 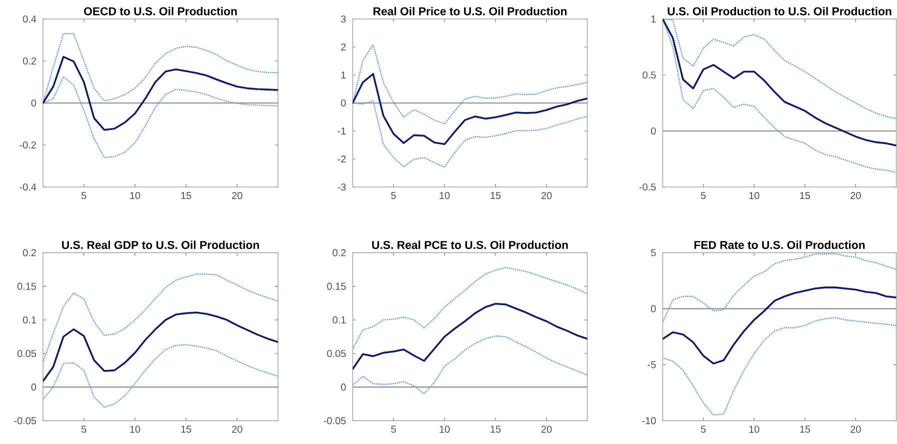 What do you see at coordinates (28, 145) in the screenshot?
I see `y-tick-label: -0.2` at bounding box center [28, 145].